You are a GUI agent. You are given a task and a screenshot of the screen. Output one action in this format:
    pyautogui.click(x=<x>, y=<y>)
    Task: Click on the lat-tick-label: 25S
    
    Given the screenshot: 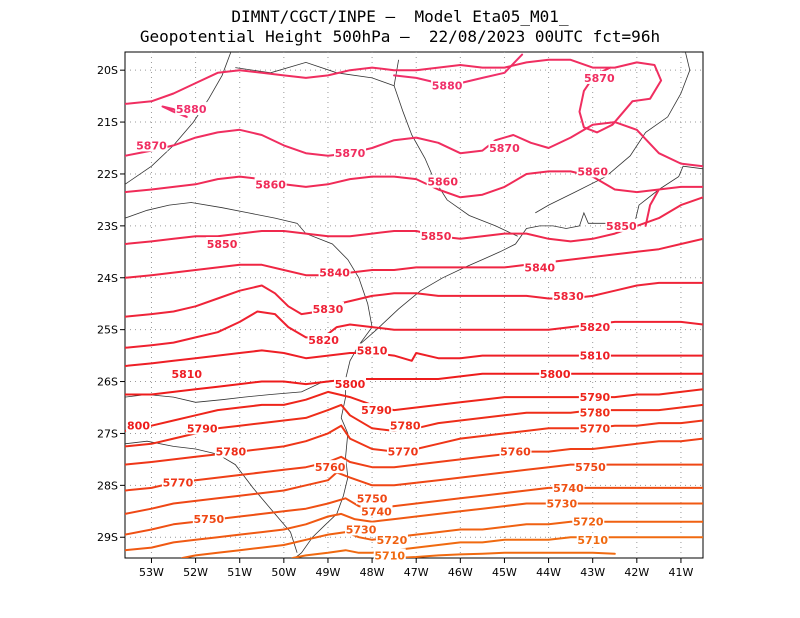 What is the action you would take?
    pyautogui.click(x=107, y=330)
    